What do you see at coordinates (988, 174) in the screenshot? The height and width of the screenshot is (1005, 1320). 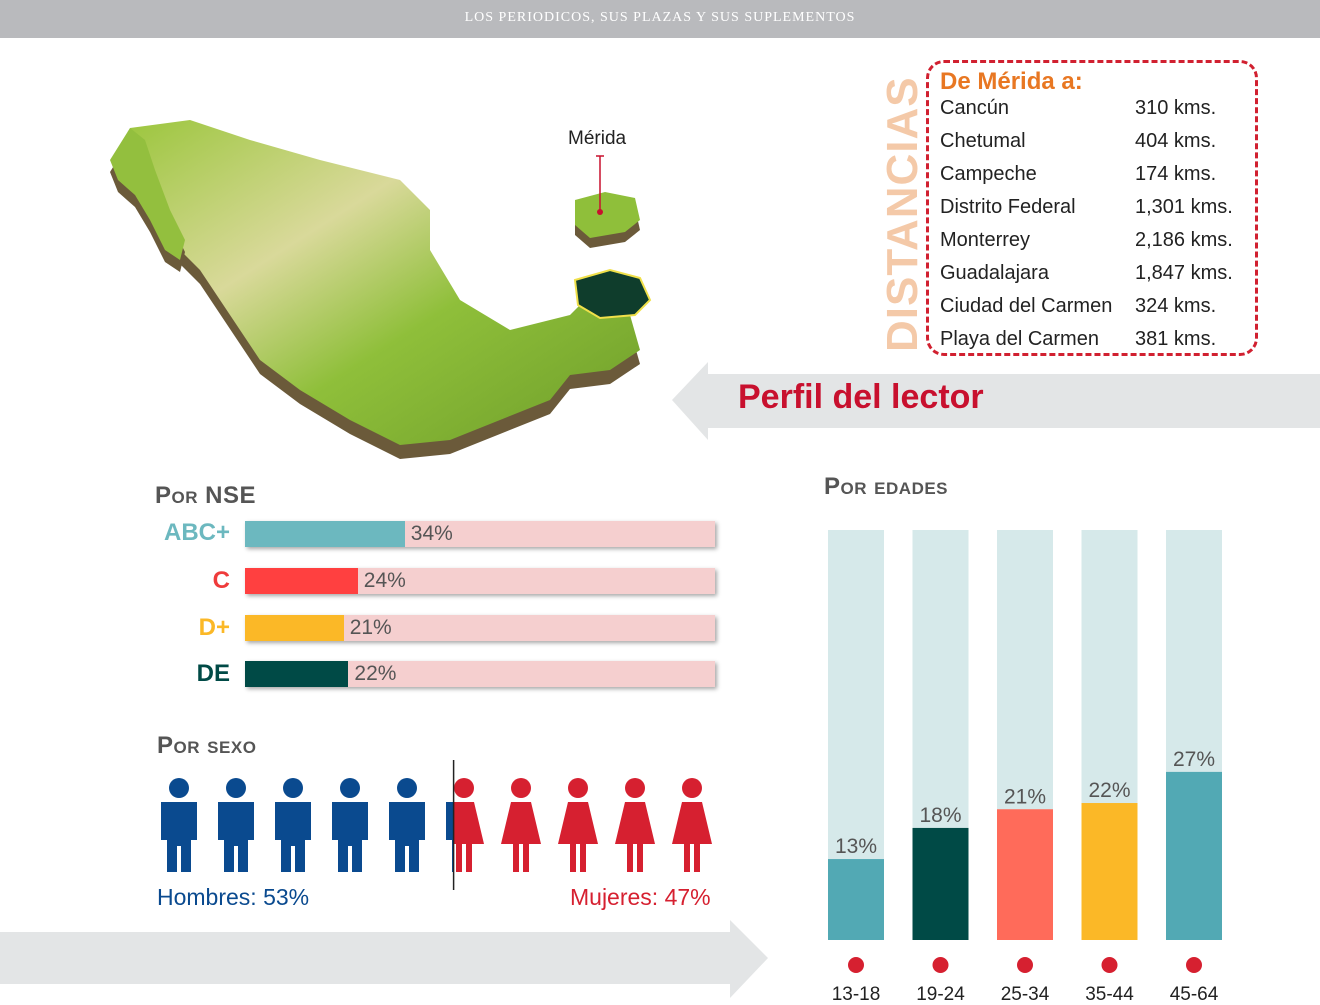 I see `distance-city: Campeche` at bounding box center [988, 174].